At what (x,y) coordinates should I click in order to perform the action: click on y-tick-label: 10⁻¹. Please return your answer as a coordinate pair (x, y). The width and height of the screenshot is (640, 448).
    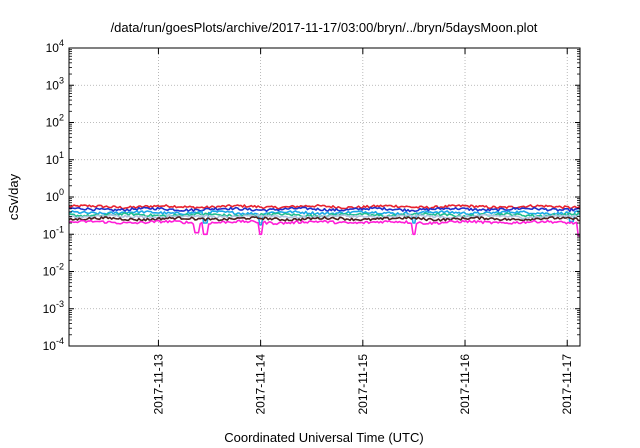
    Looking at the image, I should click on (53, 232).